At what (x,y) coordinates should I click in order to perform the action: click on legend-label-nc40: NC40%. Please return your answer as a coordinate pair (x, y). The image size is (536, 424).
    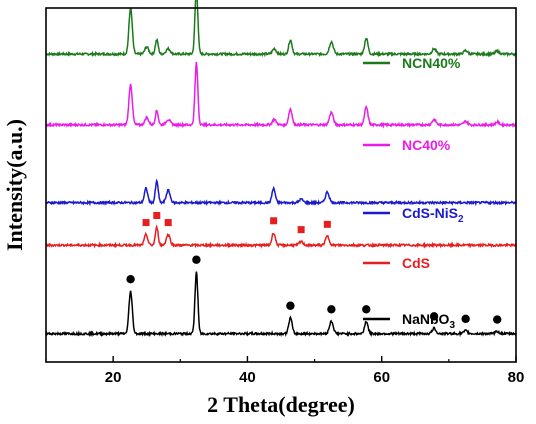
    Looking at the image, I should click on (426, 145).